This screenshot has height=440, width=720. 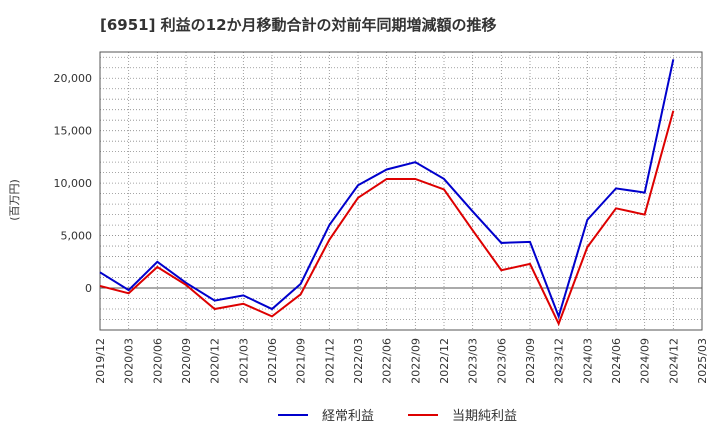 What do you see at coordinates (387, 361) in the screenshot?
I see `x-tick-label: 2022/06` at bounding box center [387, 361].